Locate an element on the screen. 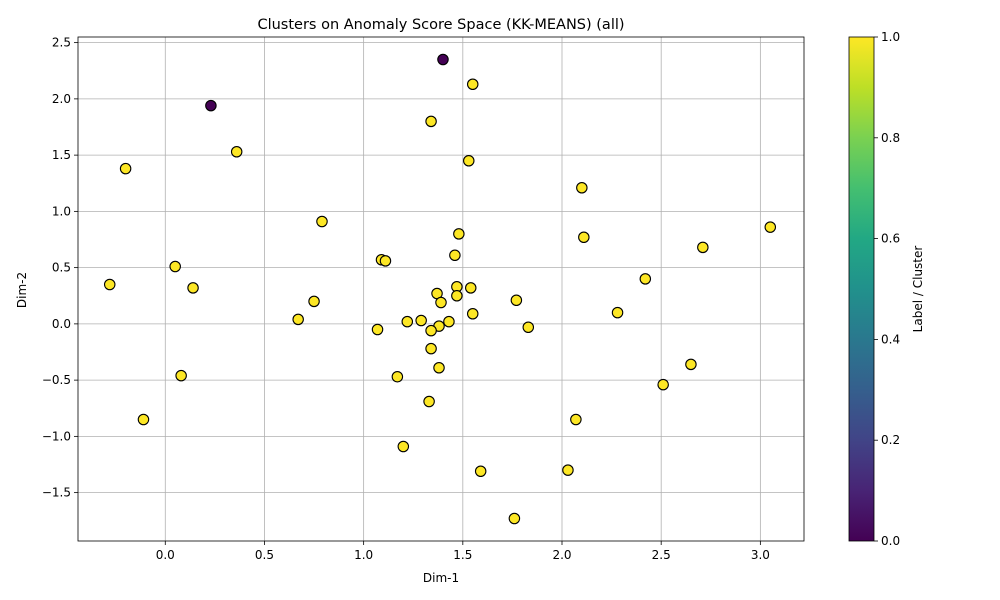 This screenshot has height=600, width=1000. colorbar-tick-label: 0.8 is located at coordinates (890, 138).